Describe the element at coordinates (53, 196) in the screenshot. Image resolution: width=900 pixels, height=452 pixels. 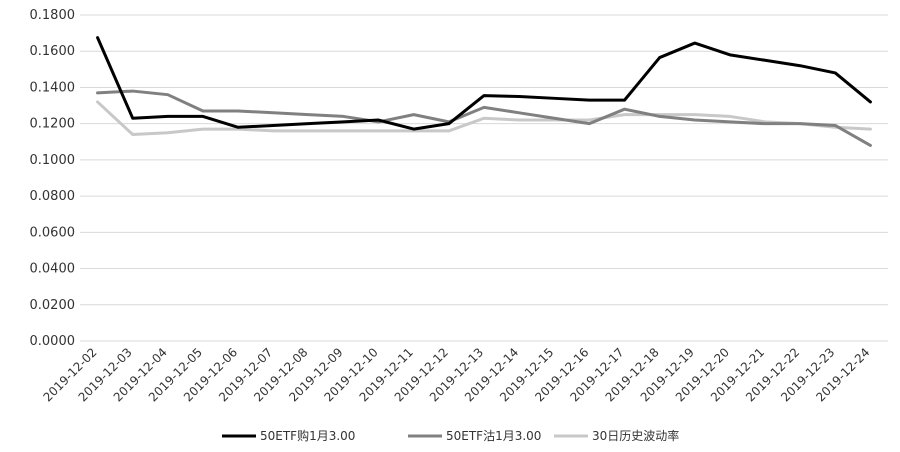
I see `y-tick-label: 0.0800` at that location.